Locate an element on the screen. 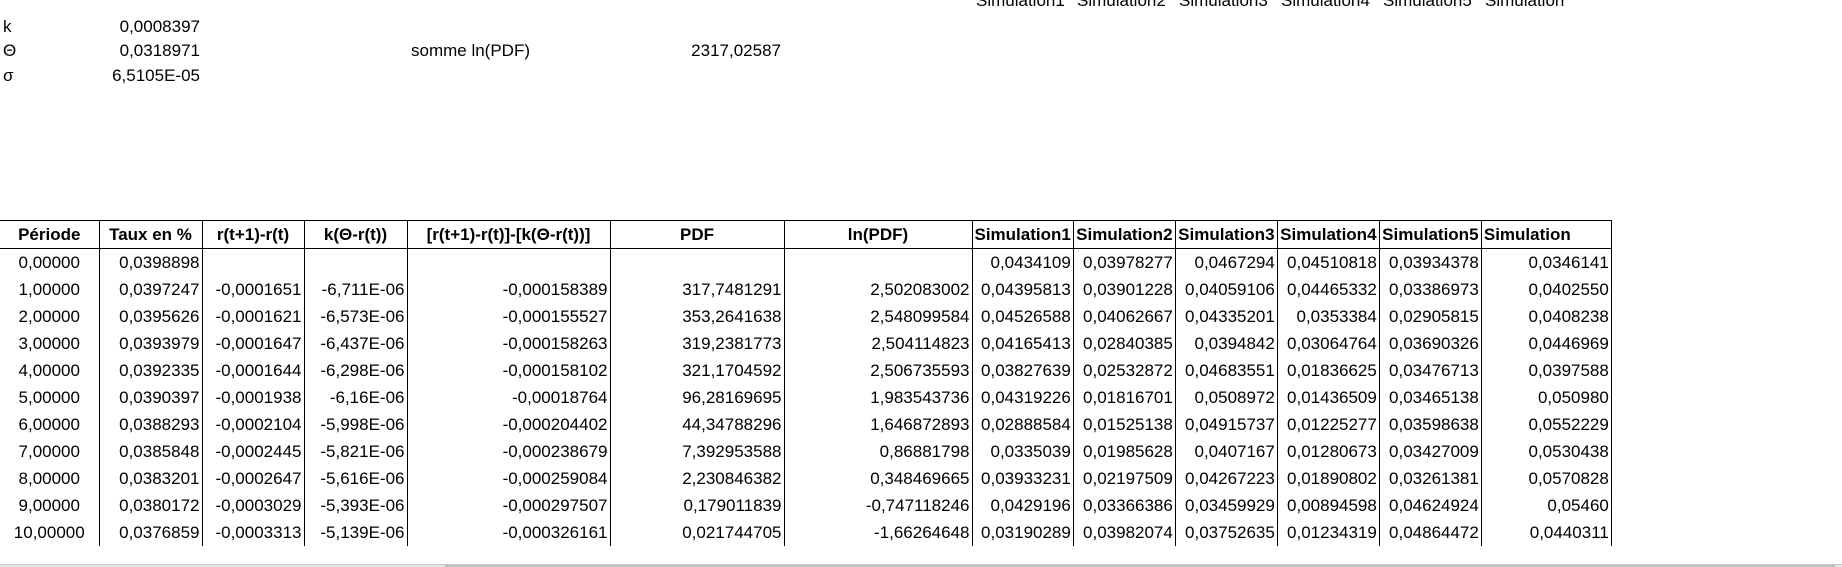 This screenshot has width=1842, height=567. cell-delta-r: -0,0001644 is located at coordinates (253, 370).